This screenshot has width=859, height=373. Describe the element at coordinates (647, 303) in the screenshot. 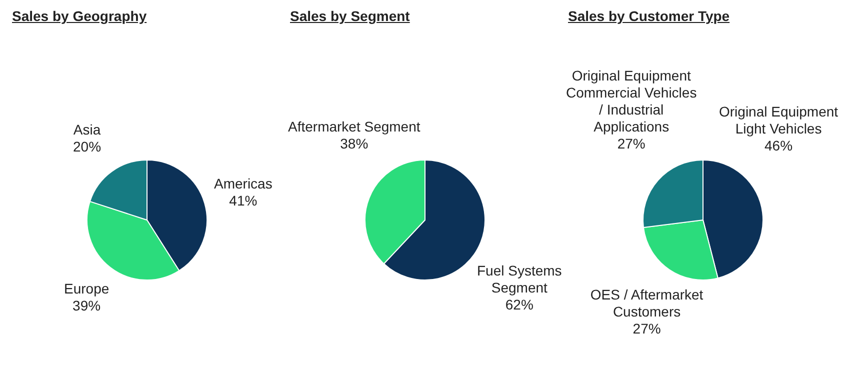

I see `slice-label: OES / Aftermarket Customers` at that location.